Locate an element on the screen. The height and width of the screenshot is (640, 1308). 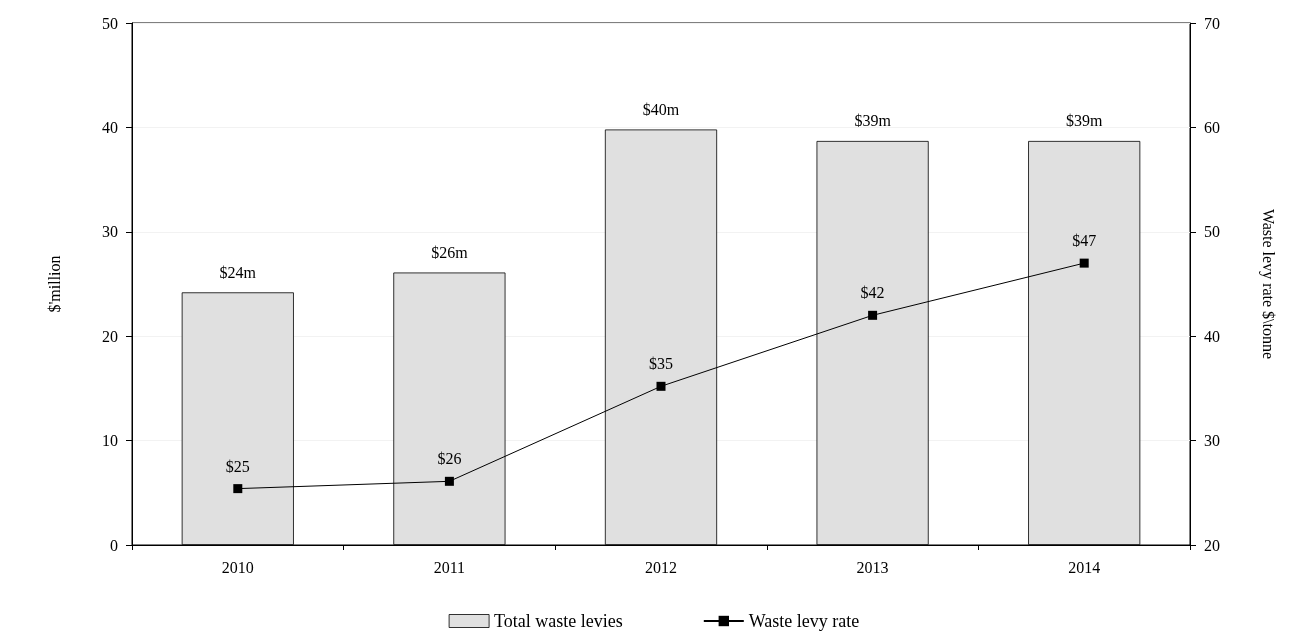
data-label: $25 is located at coordinates (237, 466).